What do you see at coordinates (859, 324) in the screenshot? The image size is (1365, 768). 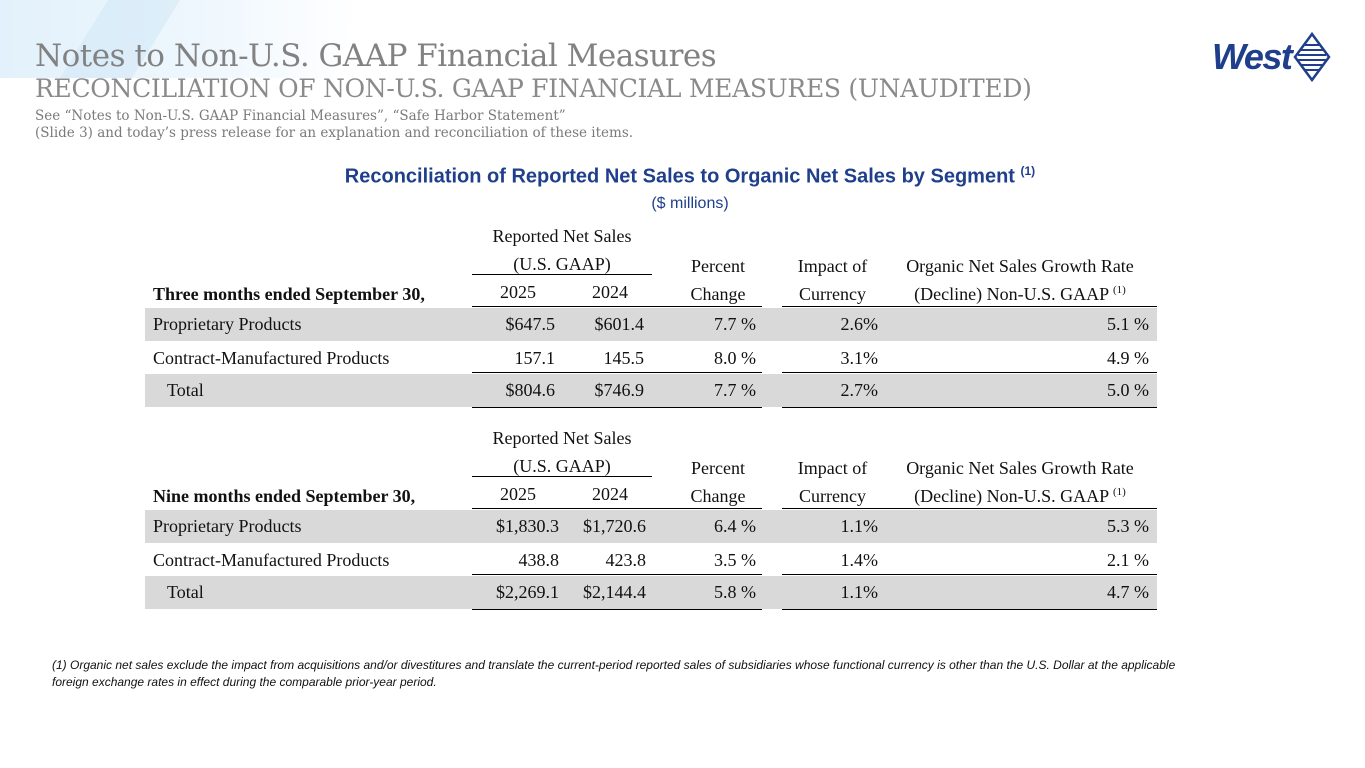 I see `row-currency-impact: 2.6%` at bounding box center [859, 324].